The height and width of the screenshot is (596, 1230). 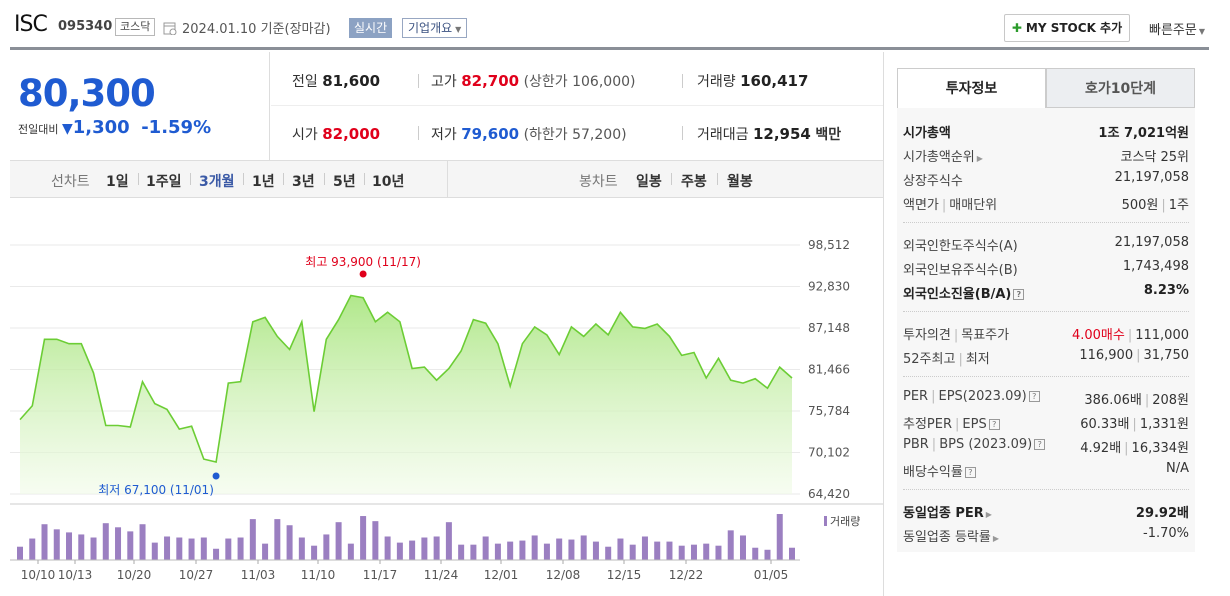 What do you see at coordinates (38, 575) in the screenshot?
I see `x-tick-label: 10/10` at bounding box center [38, 575].